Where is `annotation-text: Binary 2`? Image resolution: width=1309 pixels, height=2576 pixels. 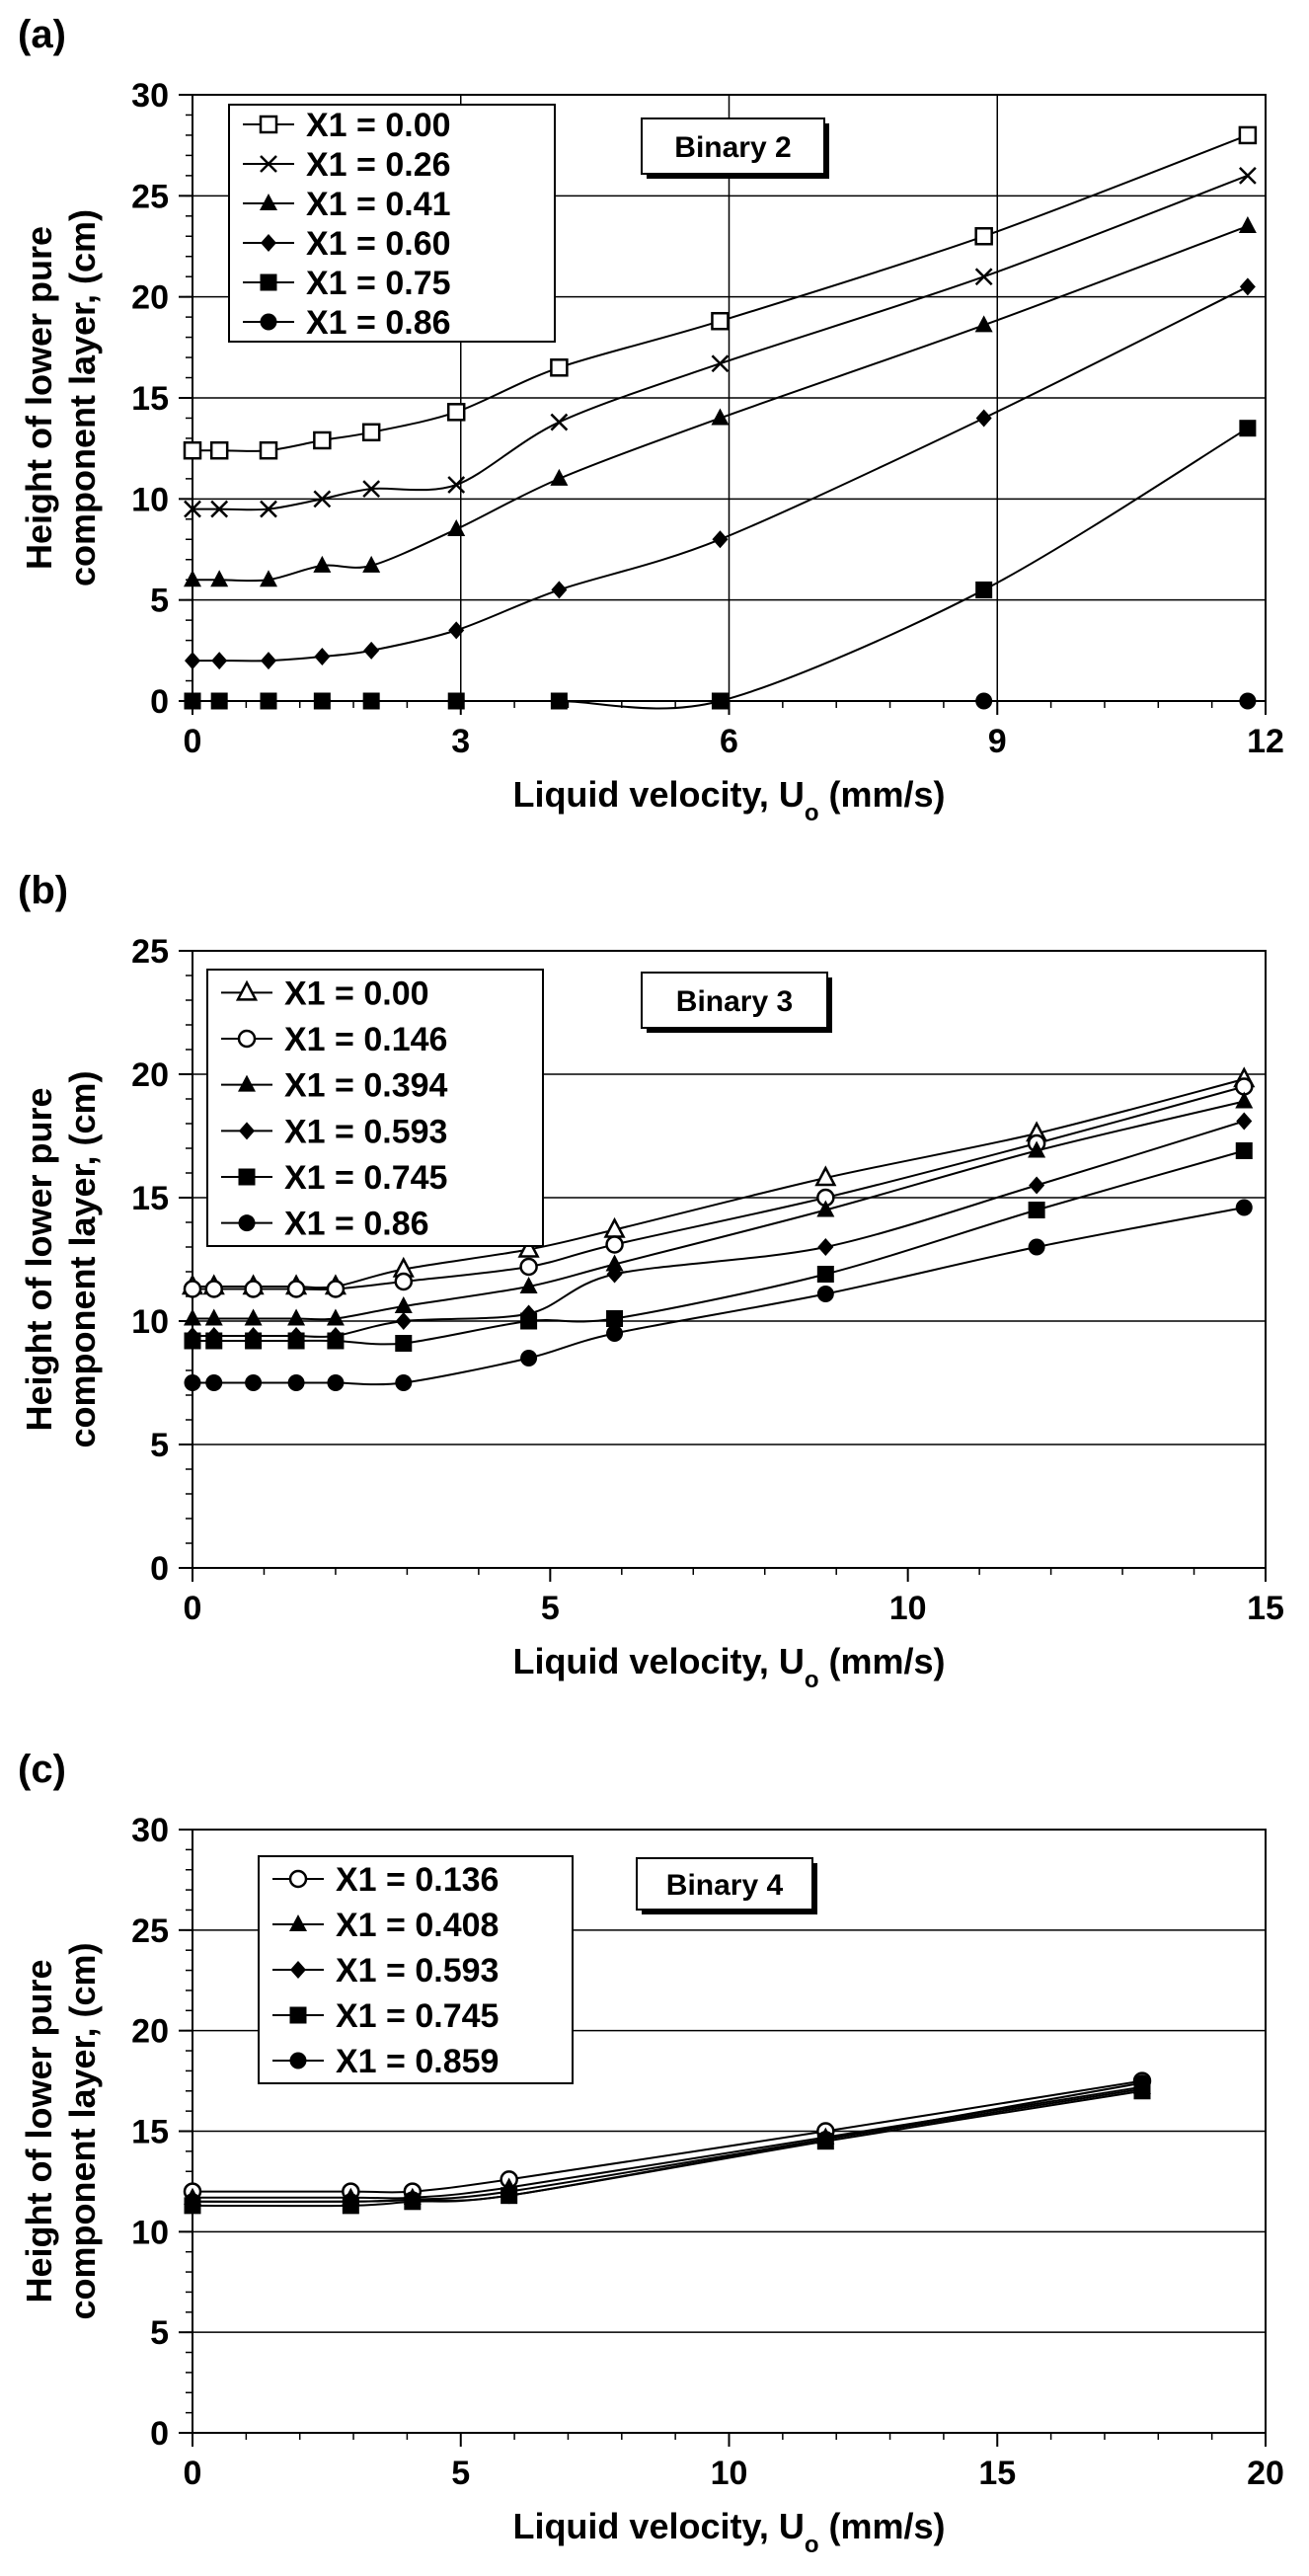
annotation-text: Binary 2 is located at coordinates (732, 147).